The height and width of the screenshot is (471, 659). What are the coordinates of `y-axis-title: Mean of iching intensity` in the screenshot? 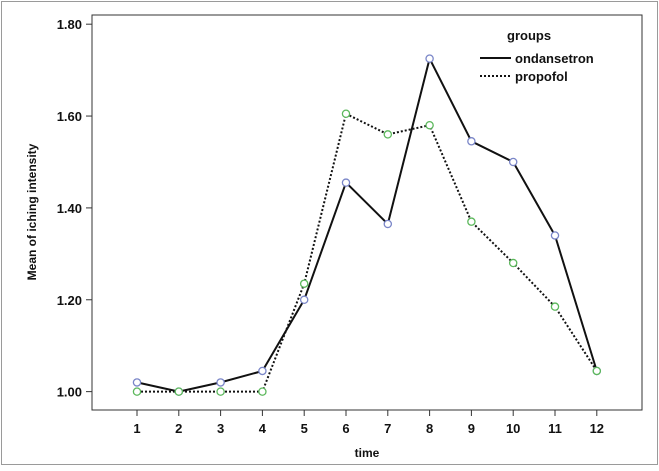 It's located at (32, 211).